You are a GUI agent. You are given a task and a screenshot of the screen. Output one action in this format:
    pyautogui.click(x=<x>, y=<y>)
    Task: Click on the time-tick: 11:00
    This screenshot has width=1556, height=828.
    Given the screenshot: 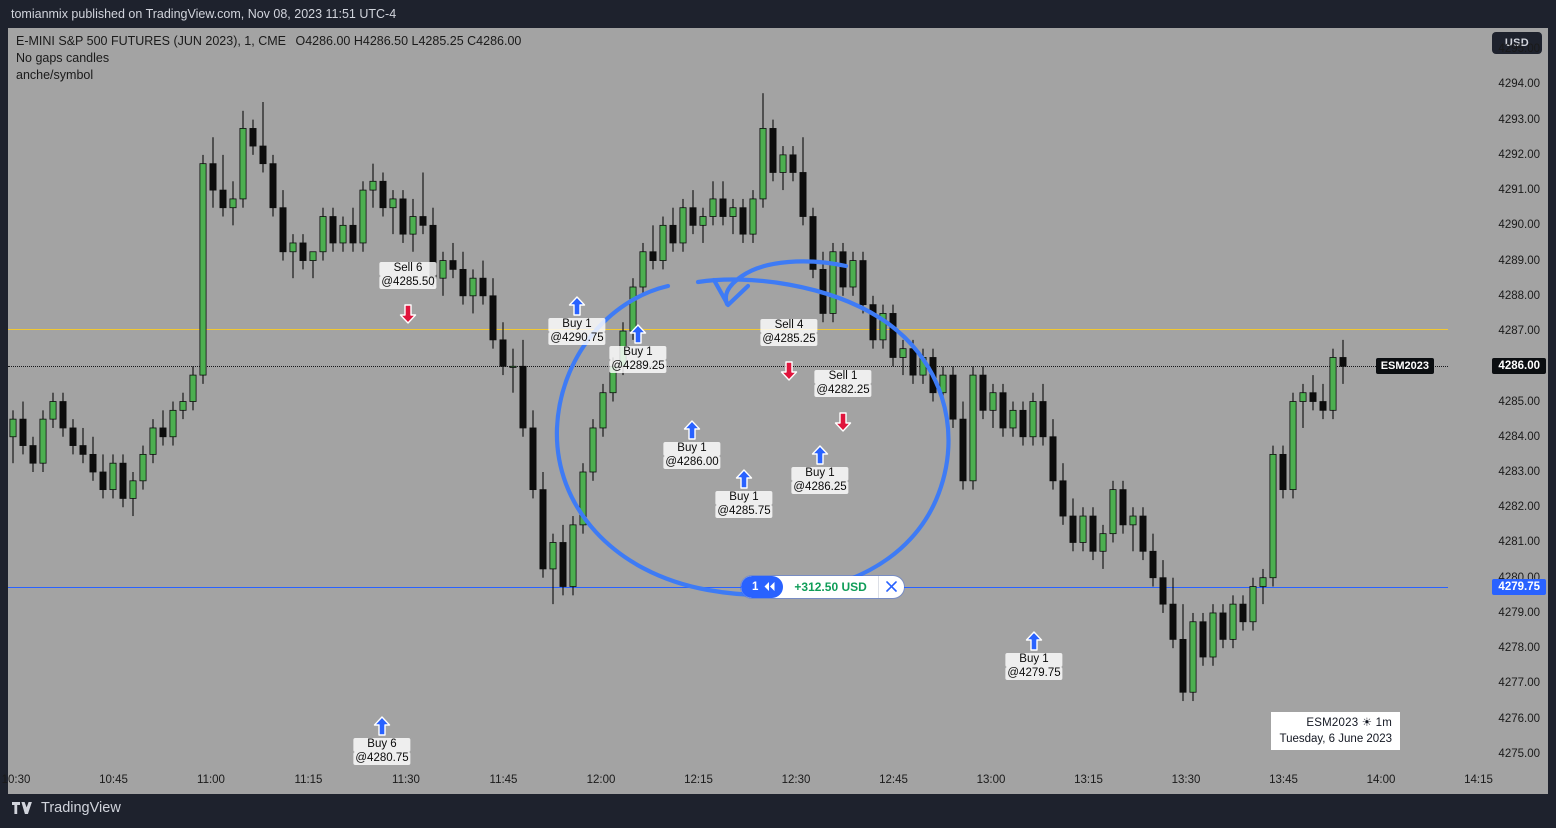 What is the action you would take?
    pyautogui.click(x=211, y=780)
    